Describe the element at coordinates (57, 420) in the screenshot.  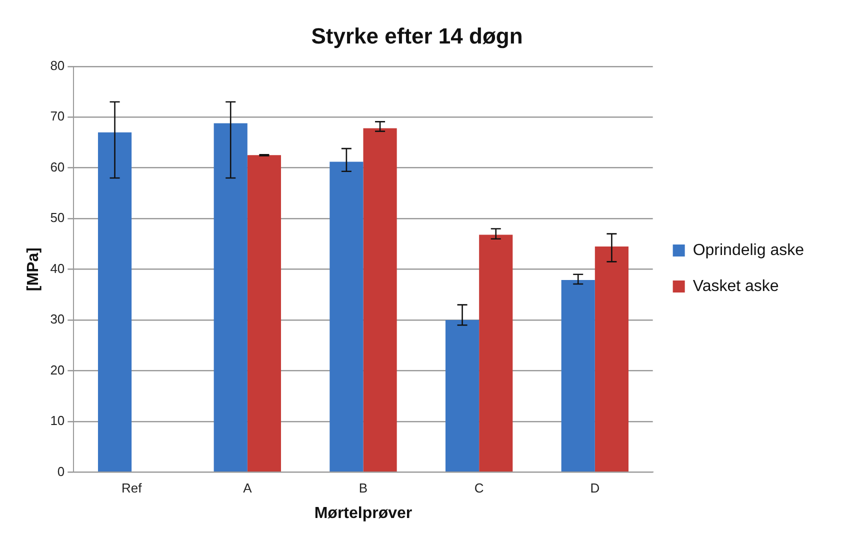
I see `y-tick-label: 10` at that location.